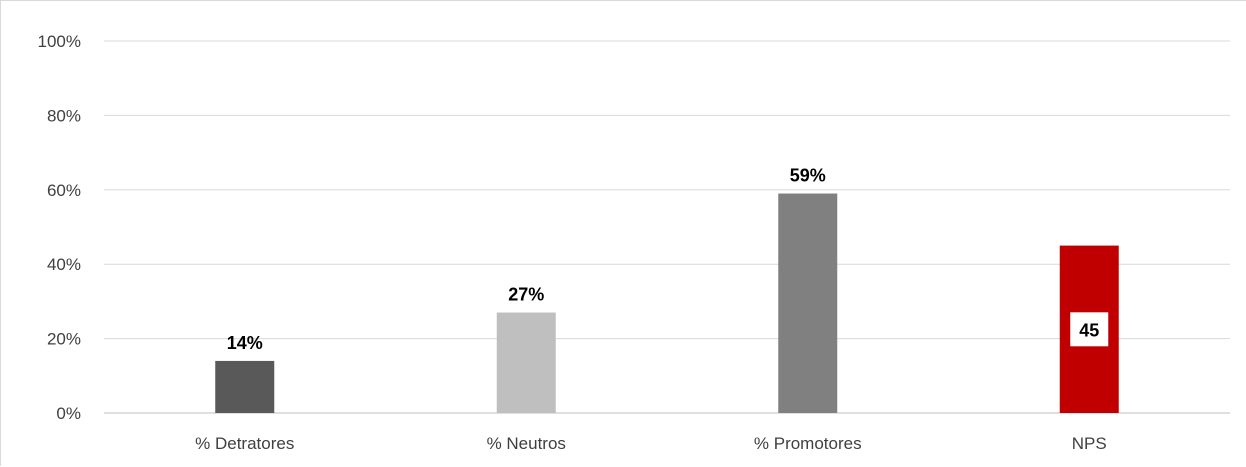  I want to click on nps-value-box, so click(1089, 329).